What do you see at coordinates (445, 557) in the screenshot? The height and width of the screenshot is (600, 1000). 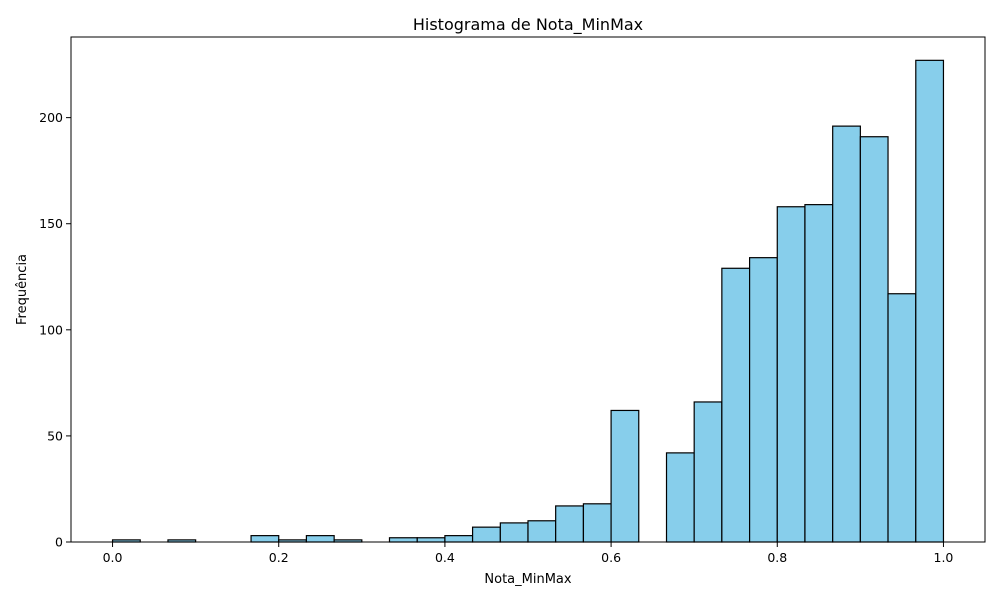 I see `x-tick-label: 0.4` at bounding box center [445, 557].